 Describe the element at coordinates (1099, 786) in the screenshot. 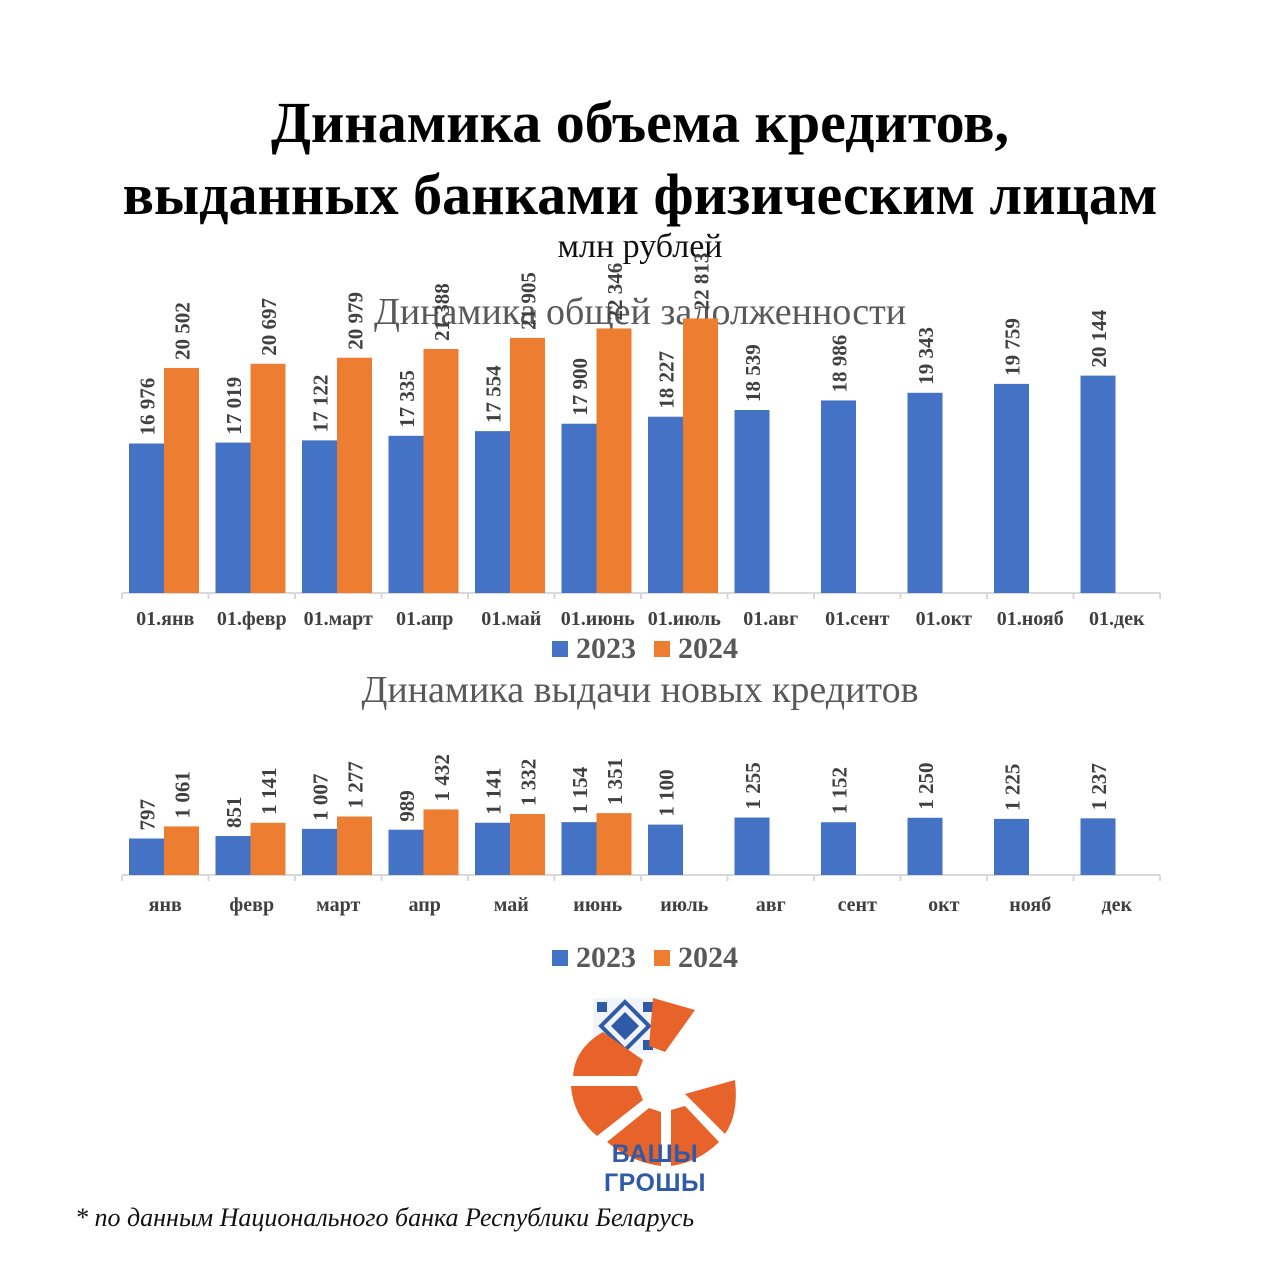

I see `data-label-2023-11: 1 237` at that location.